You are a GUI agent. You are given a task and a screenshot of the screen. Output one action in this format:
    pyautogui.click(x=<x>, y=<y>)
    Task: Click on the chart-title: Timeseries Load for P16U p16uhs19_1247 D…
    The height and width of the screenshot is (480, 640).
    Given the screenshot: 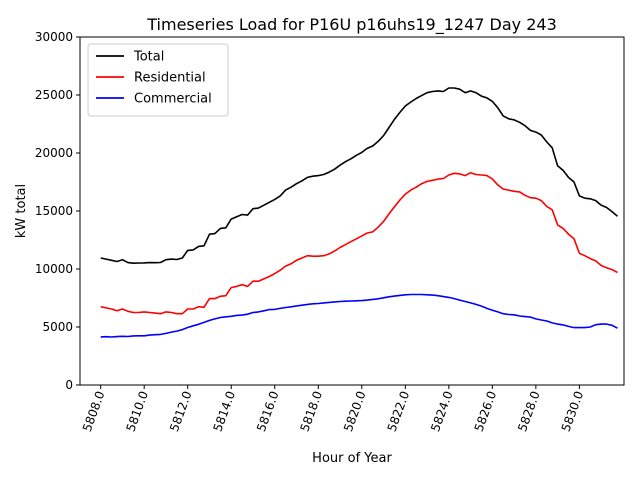 What is the action you would take?
    pyautogui.click(x=351, y=25)
    